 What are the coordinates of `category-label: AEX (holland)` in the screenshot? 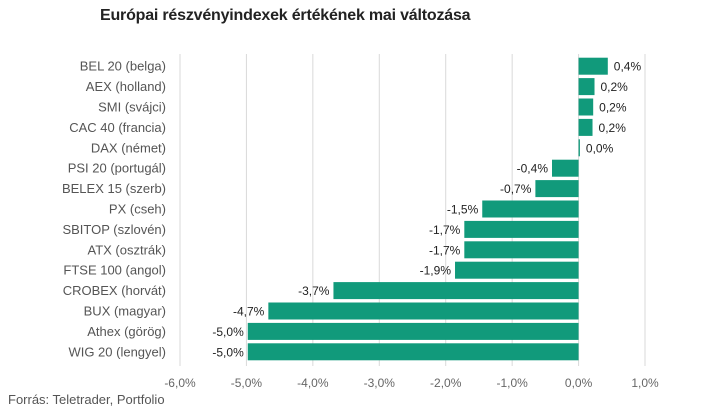 It's located at (126, 86).